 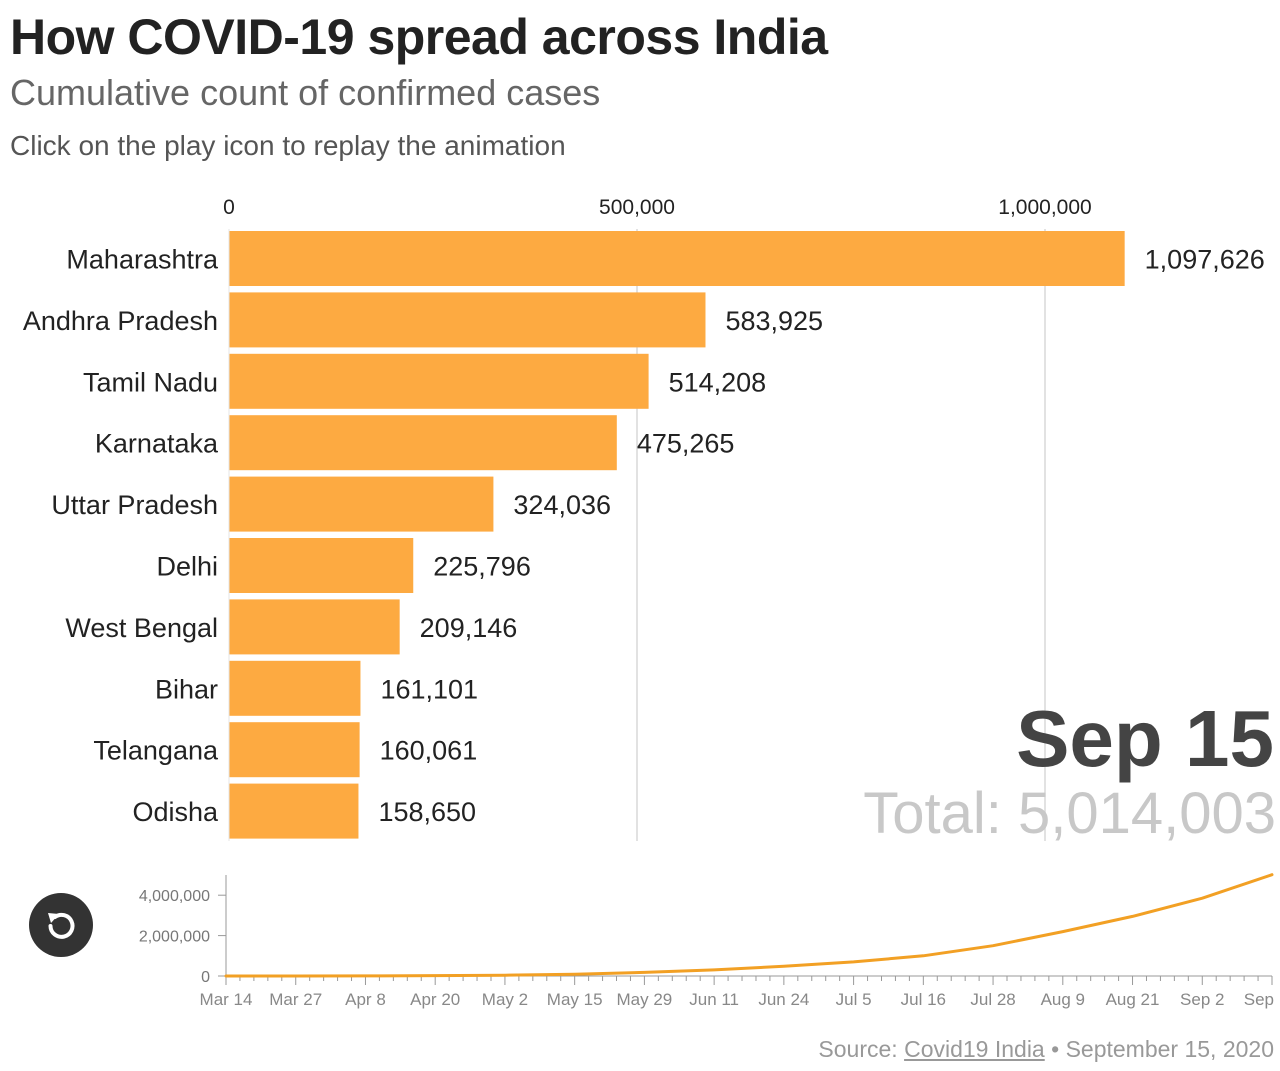 What do you see at coordinates (974, 1049) in the screenshot?
I see `source-link: Covid19 India` at bounding box center [974, 1049].